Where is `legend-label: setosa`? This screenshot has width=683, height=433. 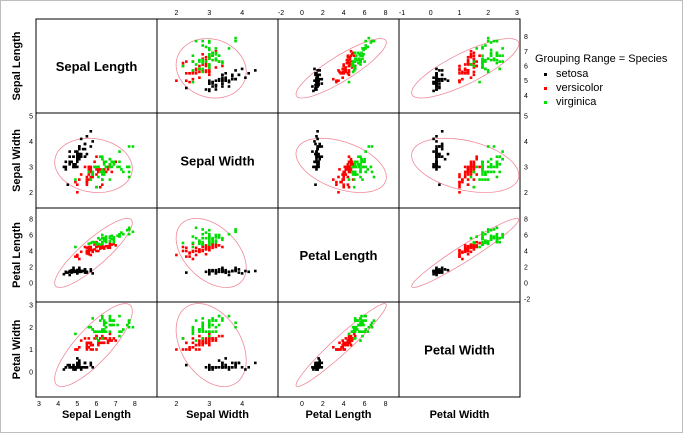
legend-label: setosa is located at coordinates (572, 74).